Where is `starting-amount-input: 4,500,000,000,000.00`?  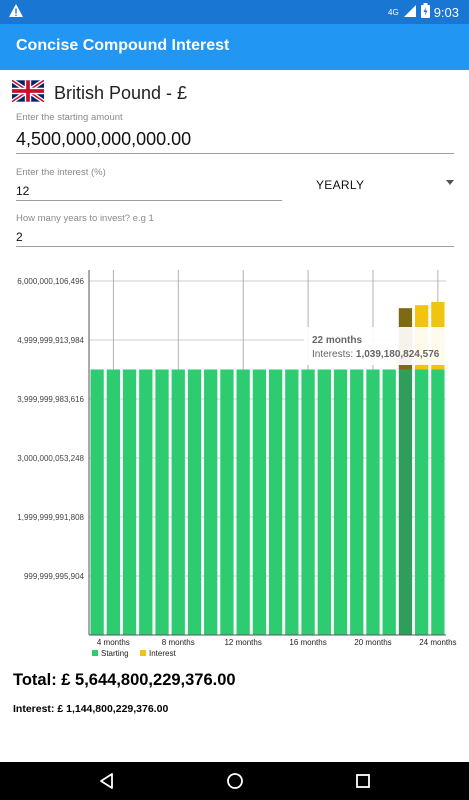
starting-amount-input: 4,500,000,000,000.00 is located at coordinates (235, 141).